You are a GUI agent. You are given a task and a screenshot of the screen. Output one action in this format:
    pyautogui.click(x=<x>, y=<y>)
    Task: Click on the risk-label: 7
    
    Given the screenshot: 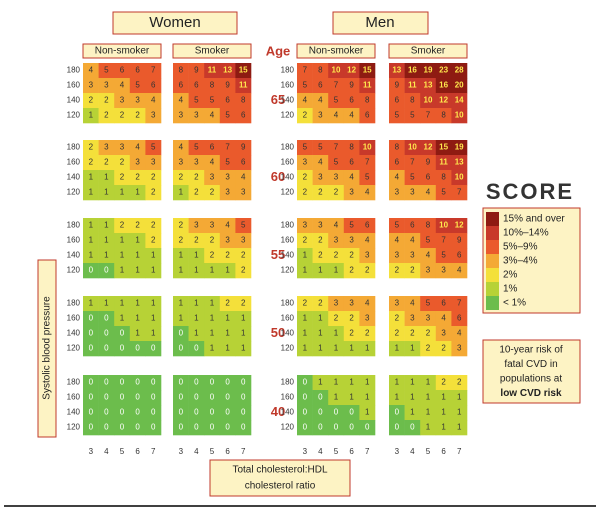 What is the action you would take?
    pyautogui.click(x=336, y=147)
    